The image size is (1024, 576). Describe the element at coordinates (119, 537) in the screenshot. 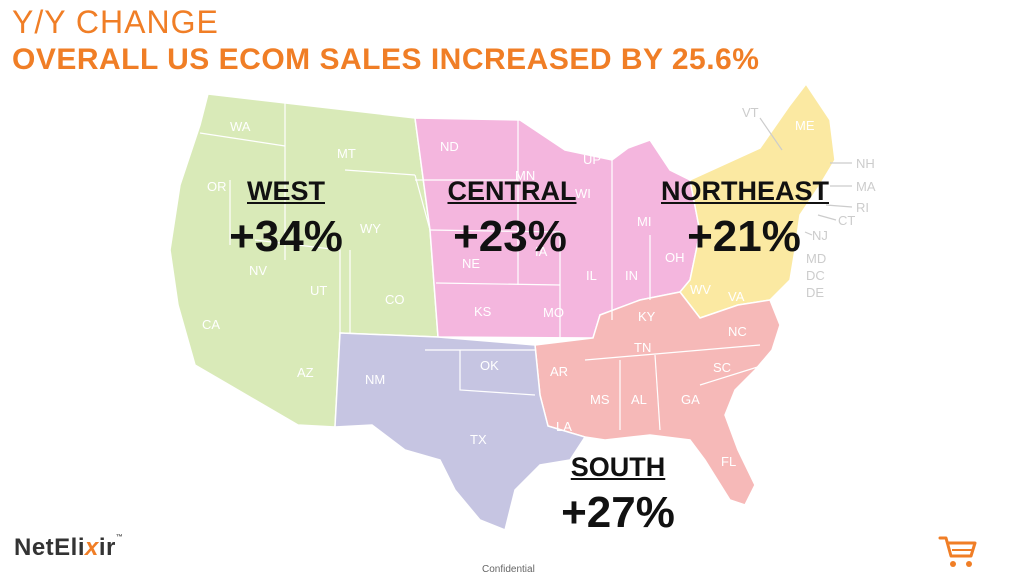

I see `logo-trademark: ™` at that location.